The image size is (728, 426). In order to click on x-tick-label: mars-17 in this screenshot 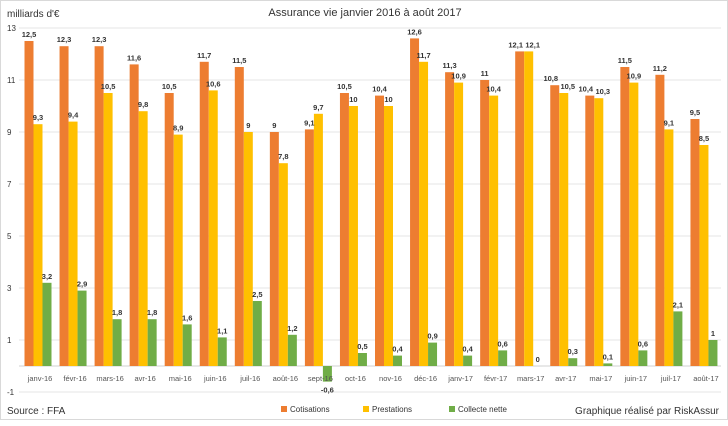, I will do `click(531, 378)`.